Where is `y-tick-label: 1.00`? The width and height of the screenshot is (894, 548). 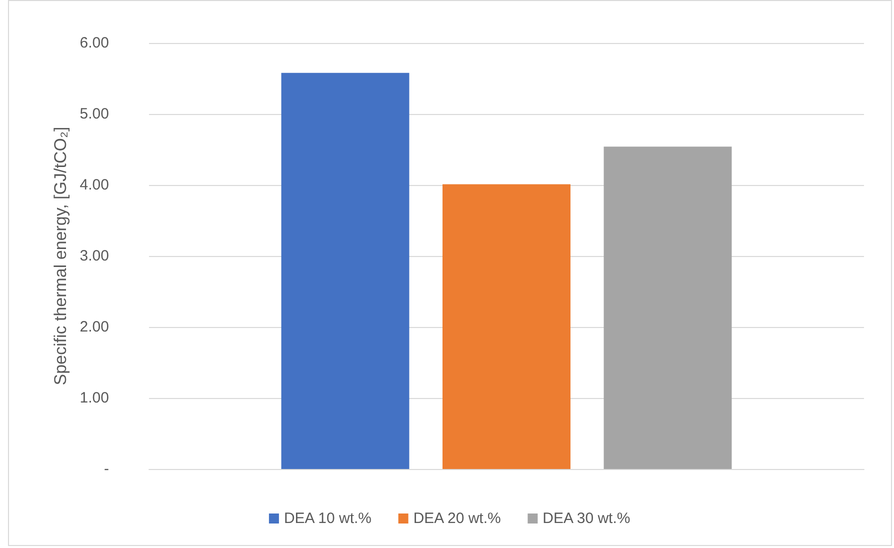 y-tick-label: 1.00 is located at coordinates (94, 398).